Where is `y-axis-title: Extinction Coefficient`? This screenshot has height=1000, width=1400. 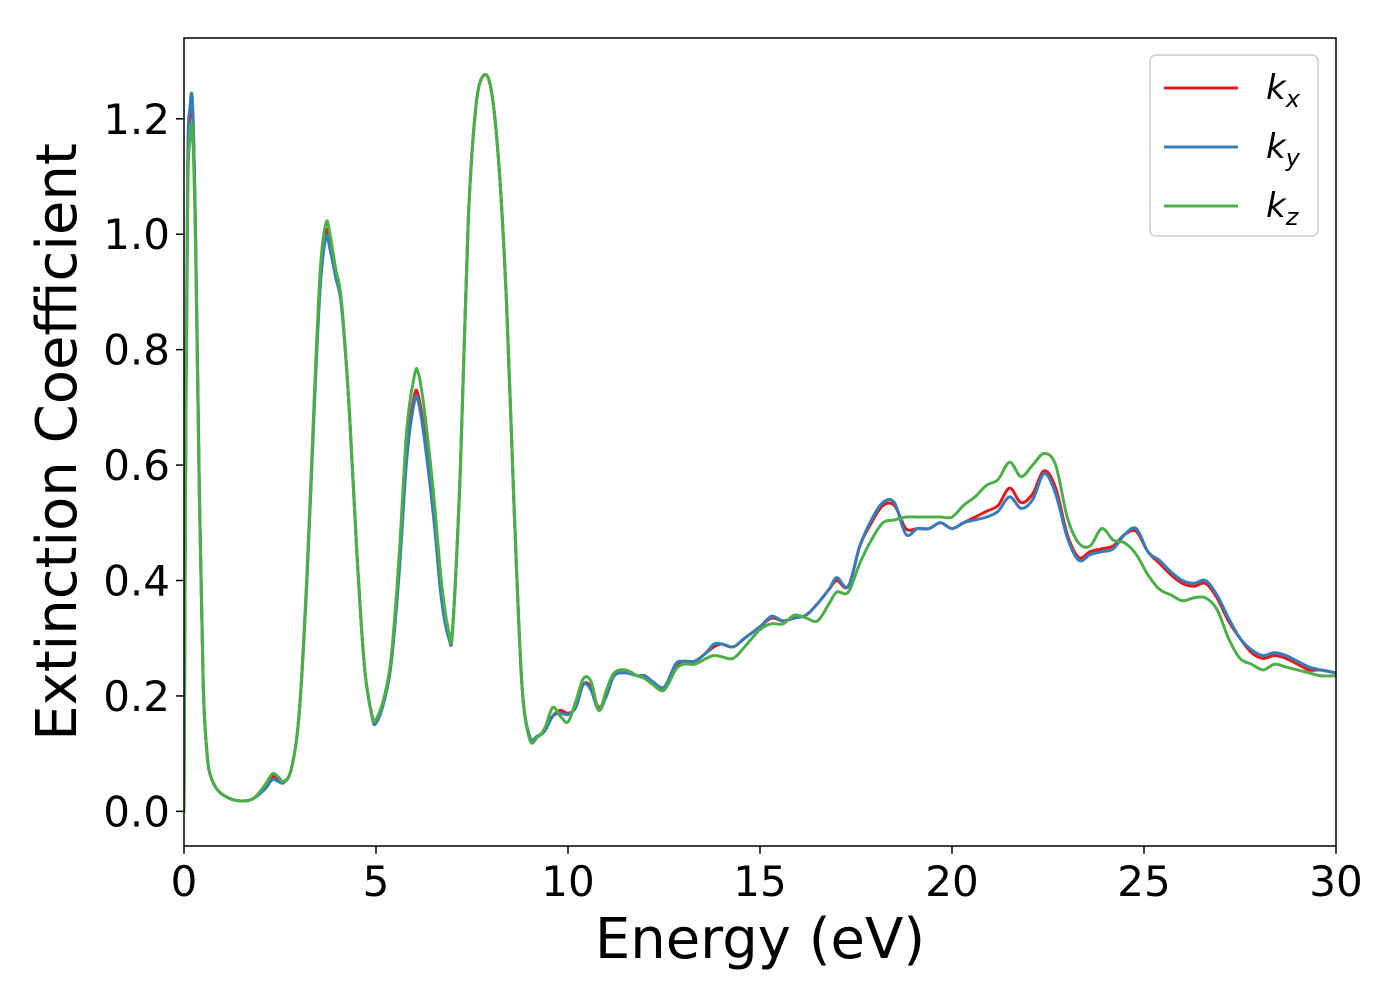
y-axis-title: Extinction Coefficient is located at coordinates (57, 442).